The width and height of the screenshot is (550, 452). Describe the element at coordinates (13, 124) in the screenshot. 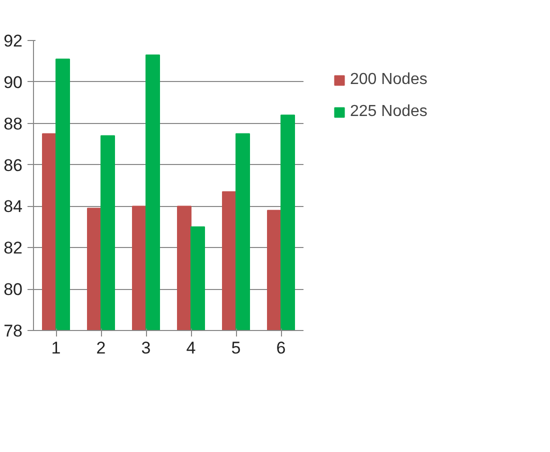

I see `y-tick-label: 88` at that location.